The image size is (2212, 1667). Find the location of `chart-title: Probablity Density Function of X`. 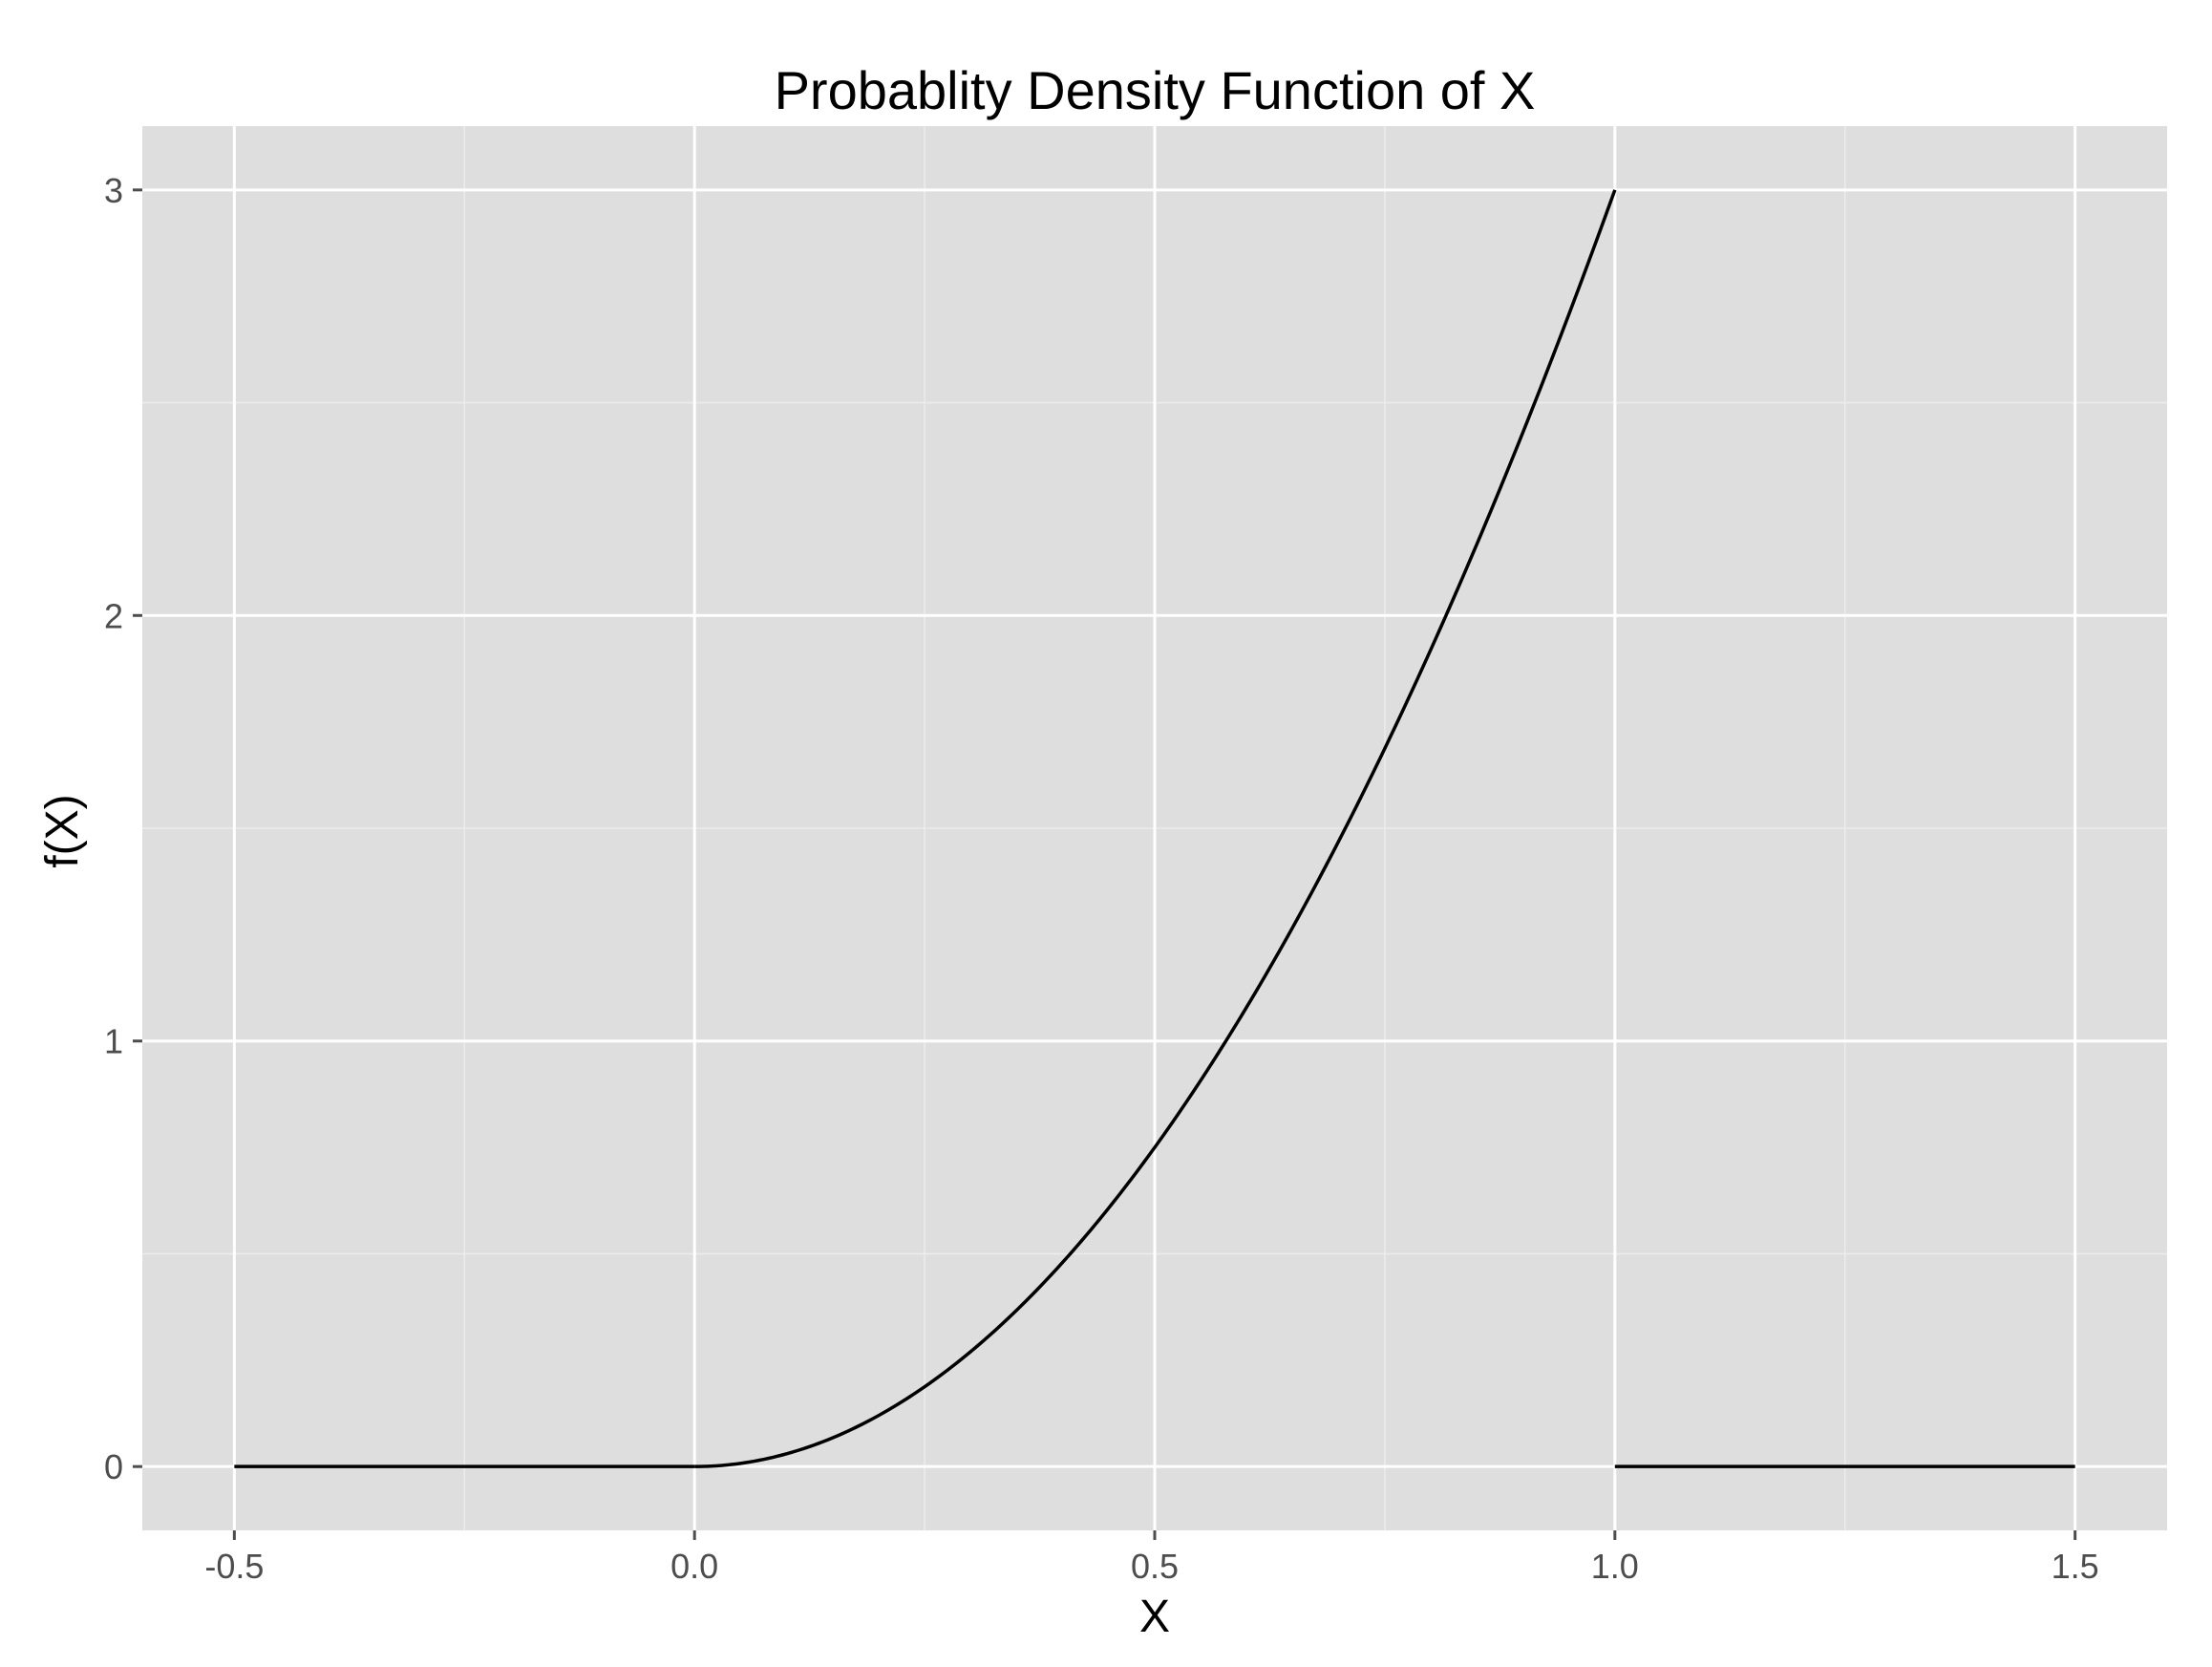

chart-title: Probablity Density Function of X is located at coordinates (1155, 90).